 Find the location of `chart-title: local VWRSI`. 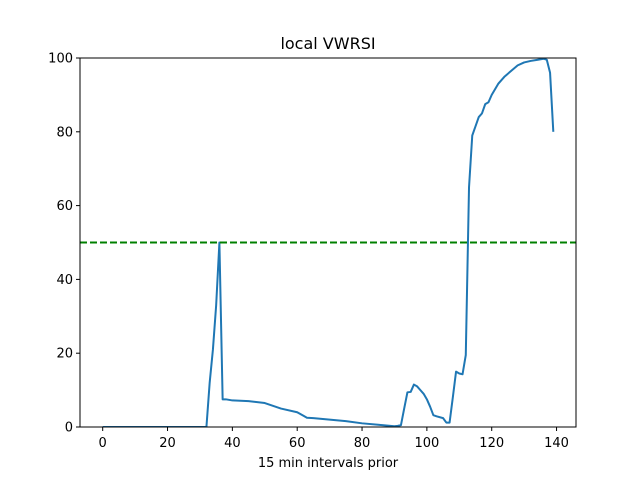

chart-title: local VWRSI is located at coordinates (327, 43).